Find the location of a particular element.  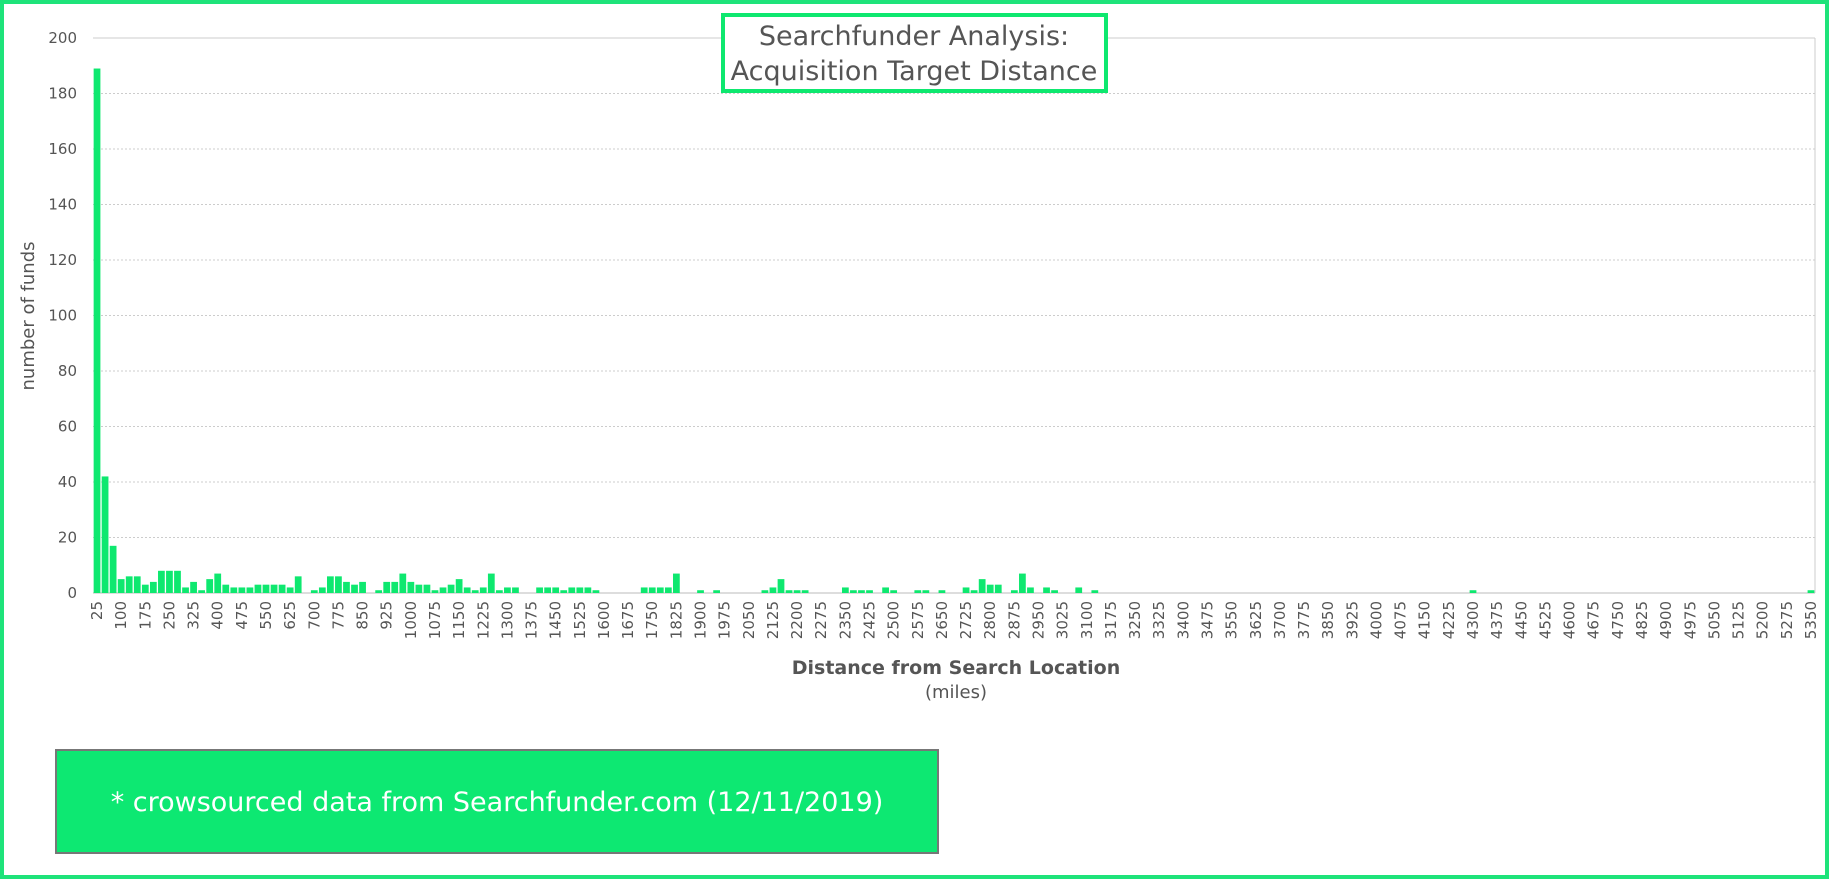

x-tick-label: 2575 is located at coordinates (918, 620).